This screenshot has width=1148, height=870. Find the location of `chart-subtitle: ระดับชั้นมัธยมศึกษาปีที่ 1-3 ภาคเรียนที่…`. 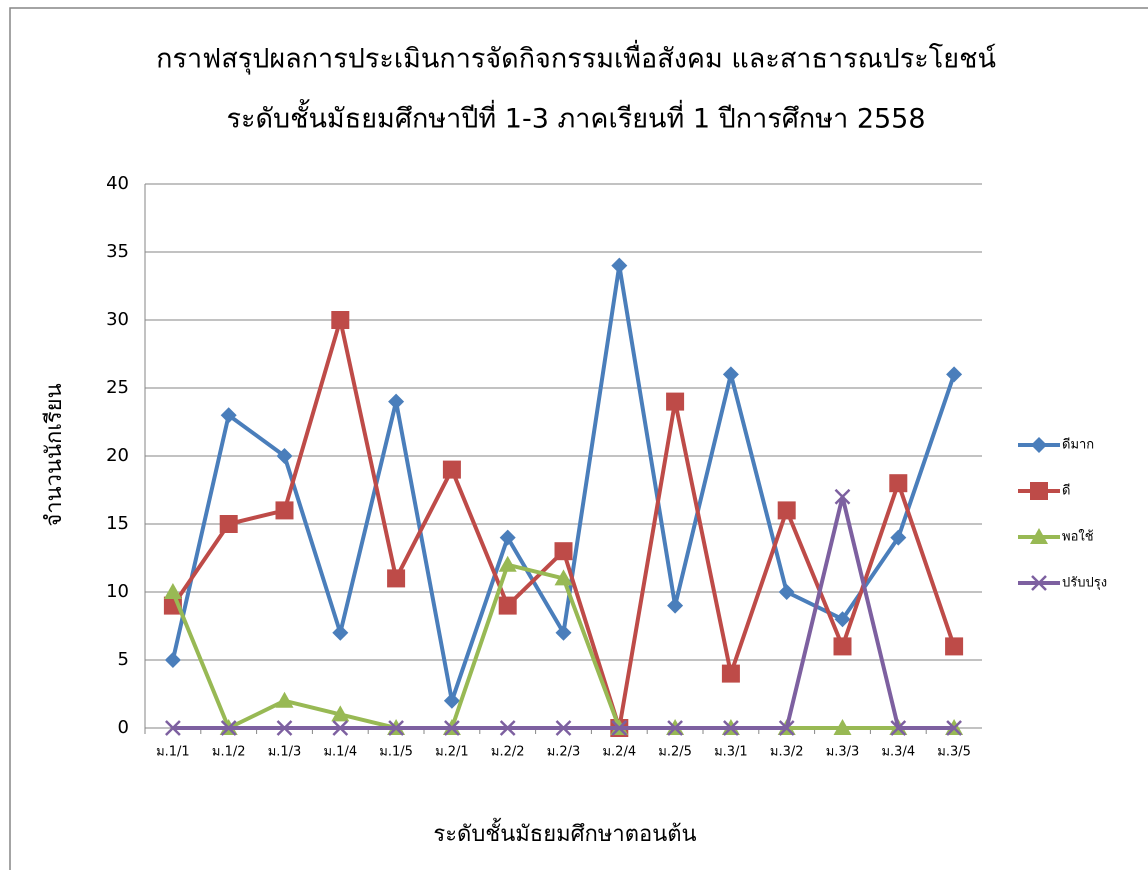

chart-subtitle: ระดับชั้นมัธยมศึกษาปีที่ 1-3 ภาคเรียนที่… is located at coordinates (575, 117).